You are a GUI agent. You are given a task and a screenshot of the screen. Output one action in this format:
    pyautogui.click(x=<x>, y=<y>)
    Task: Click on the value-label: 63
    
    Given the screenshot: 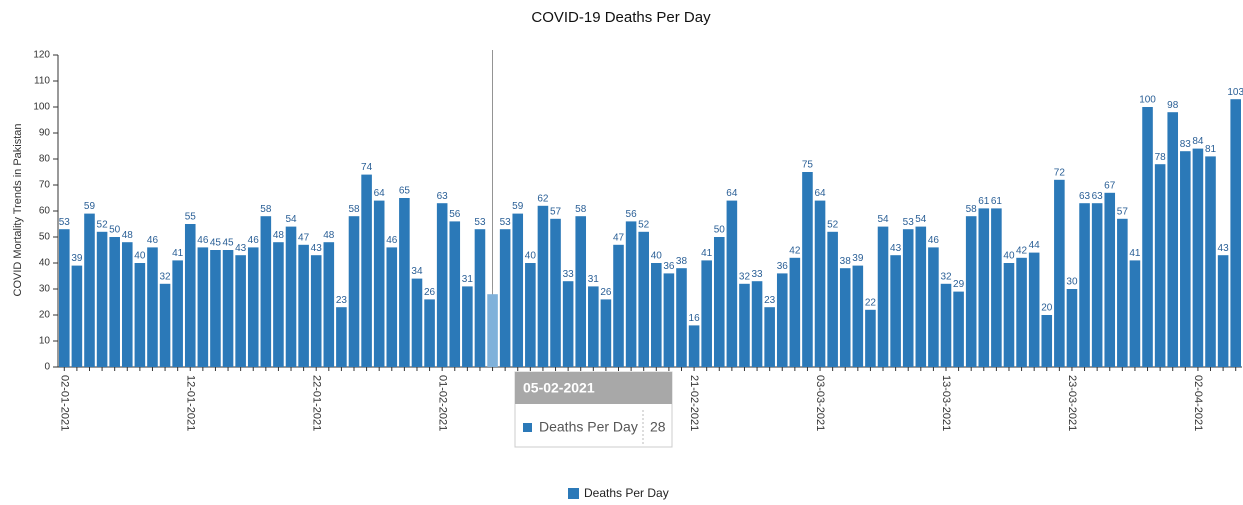 What is the action you would take?
    pyautogui.click(x=443, y=196)
    